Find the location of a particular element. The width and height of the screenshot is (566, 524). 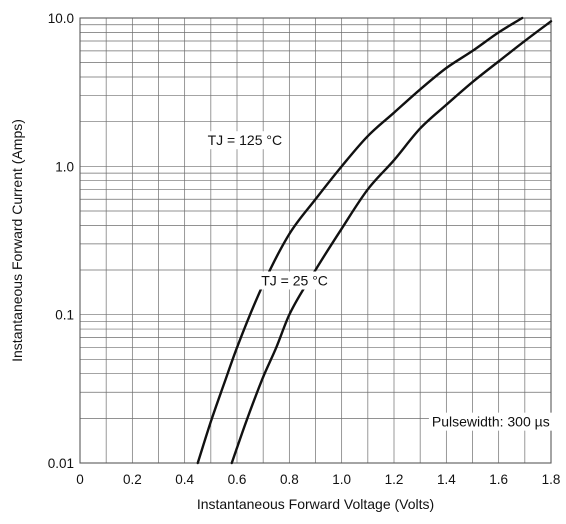

x-tick-label: 1.2 is located at coordinates (394, 479).